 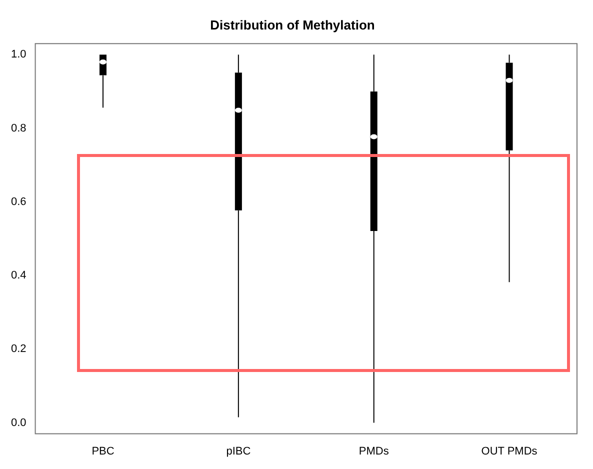 What do you see at coordinates (18, 128) in the screenshot?
I see `y-tick-label: 0.8` at bounding box center [18, 128].